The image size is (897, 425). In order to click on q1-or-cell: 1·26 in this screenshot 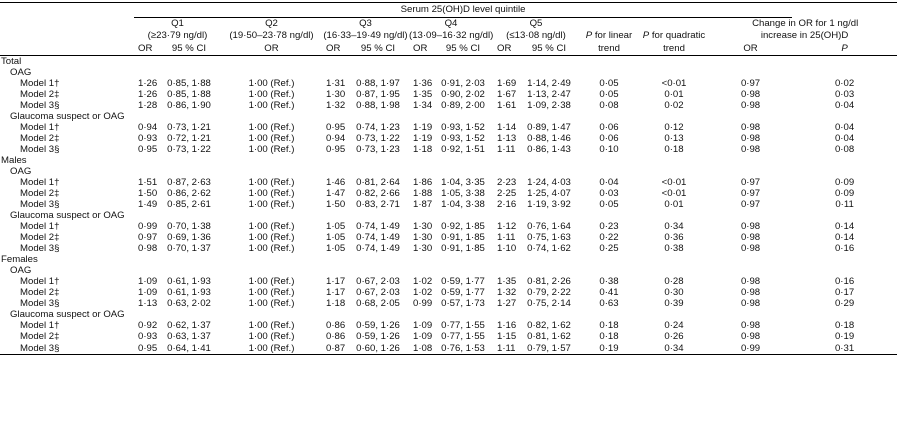, I will do `click(148, 94)`.